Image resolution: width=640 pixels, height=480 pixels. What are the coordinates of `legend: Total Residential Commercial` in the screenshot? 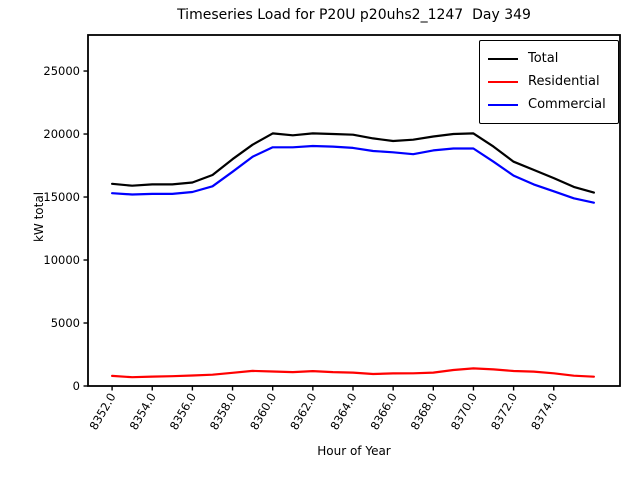 It's located at (549, 82).